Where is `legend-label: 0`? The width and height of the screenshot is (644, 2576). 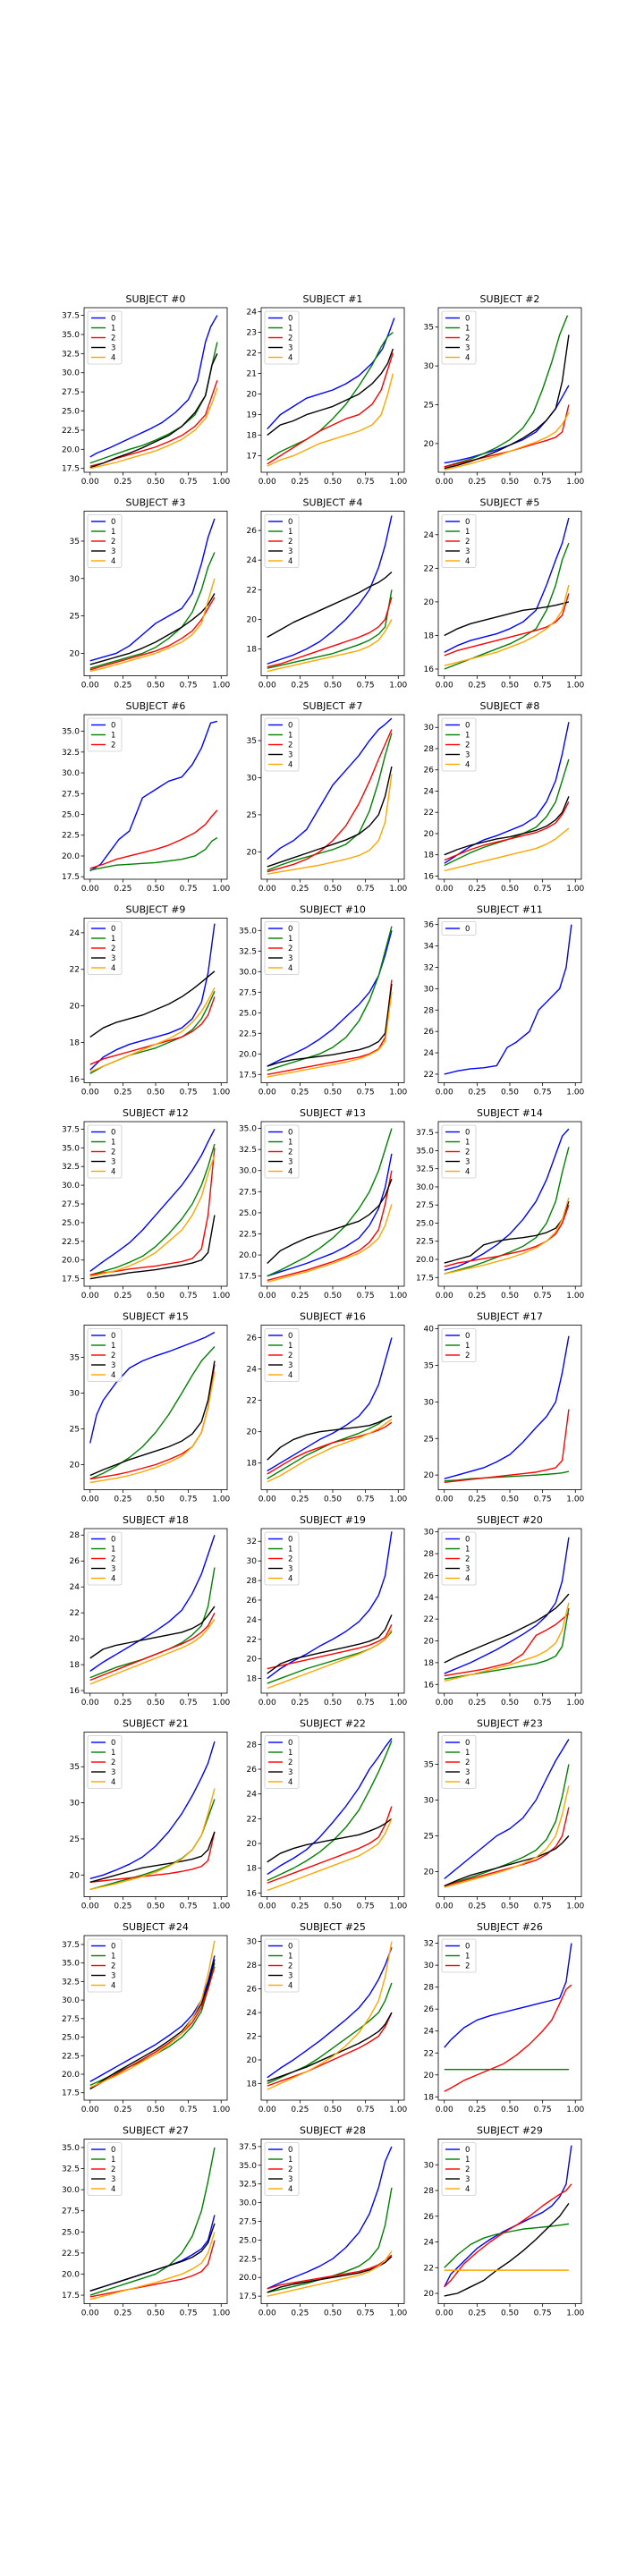 legend-label: 0 is located at coordinates (467, 1336).